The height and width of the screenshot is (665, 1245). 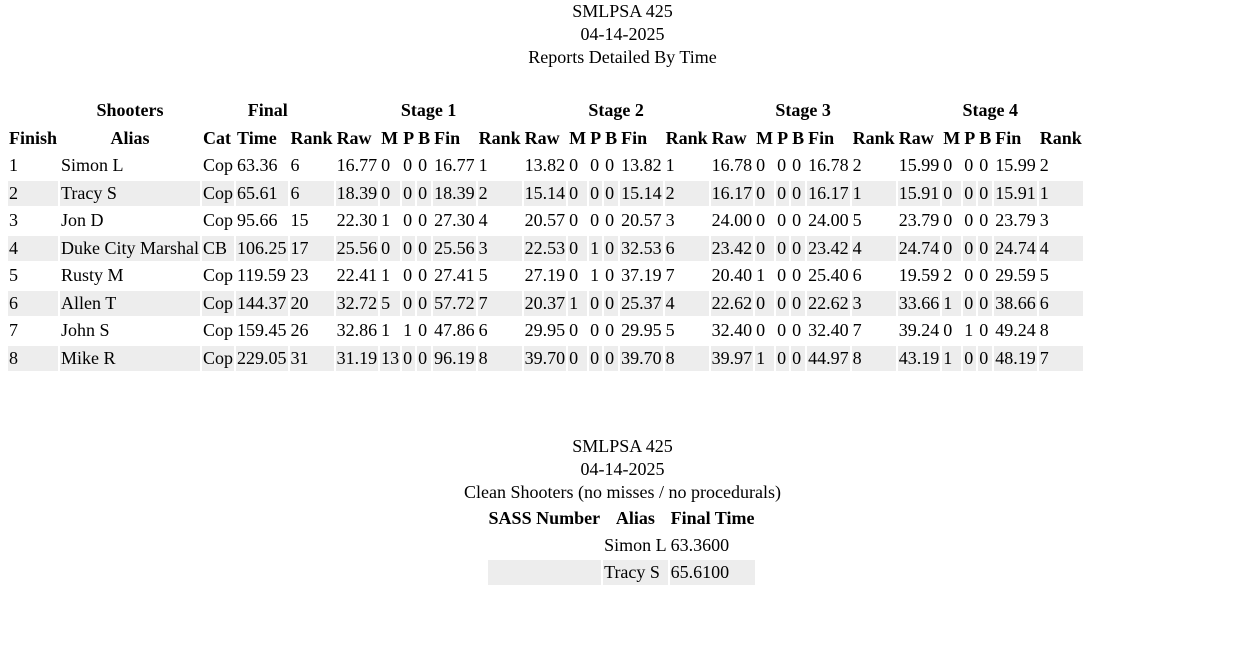 What do you see at coordinates (92, 165) in the screenshot?
I see `cell-alias: Simon L` at bounding box center [92, 165].